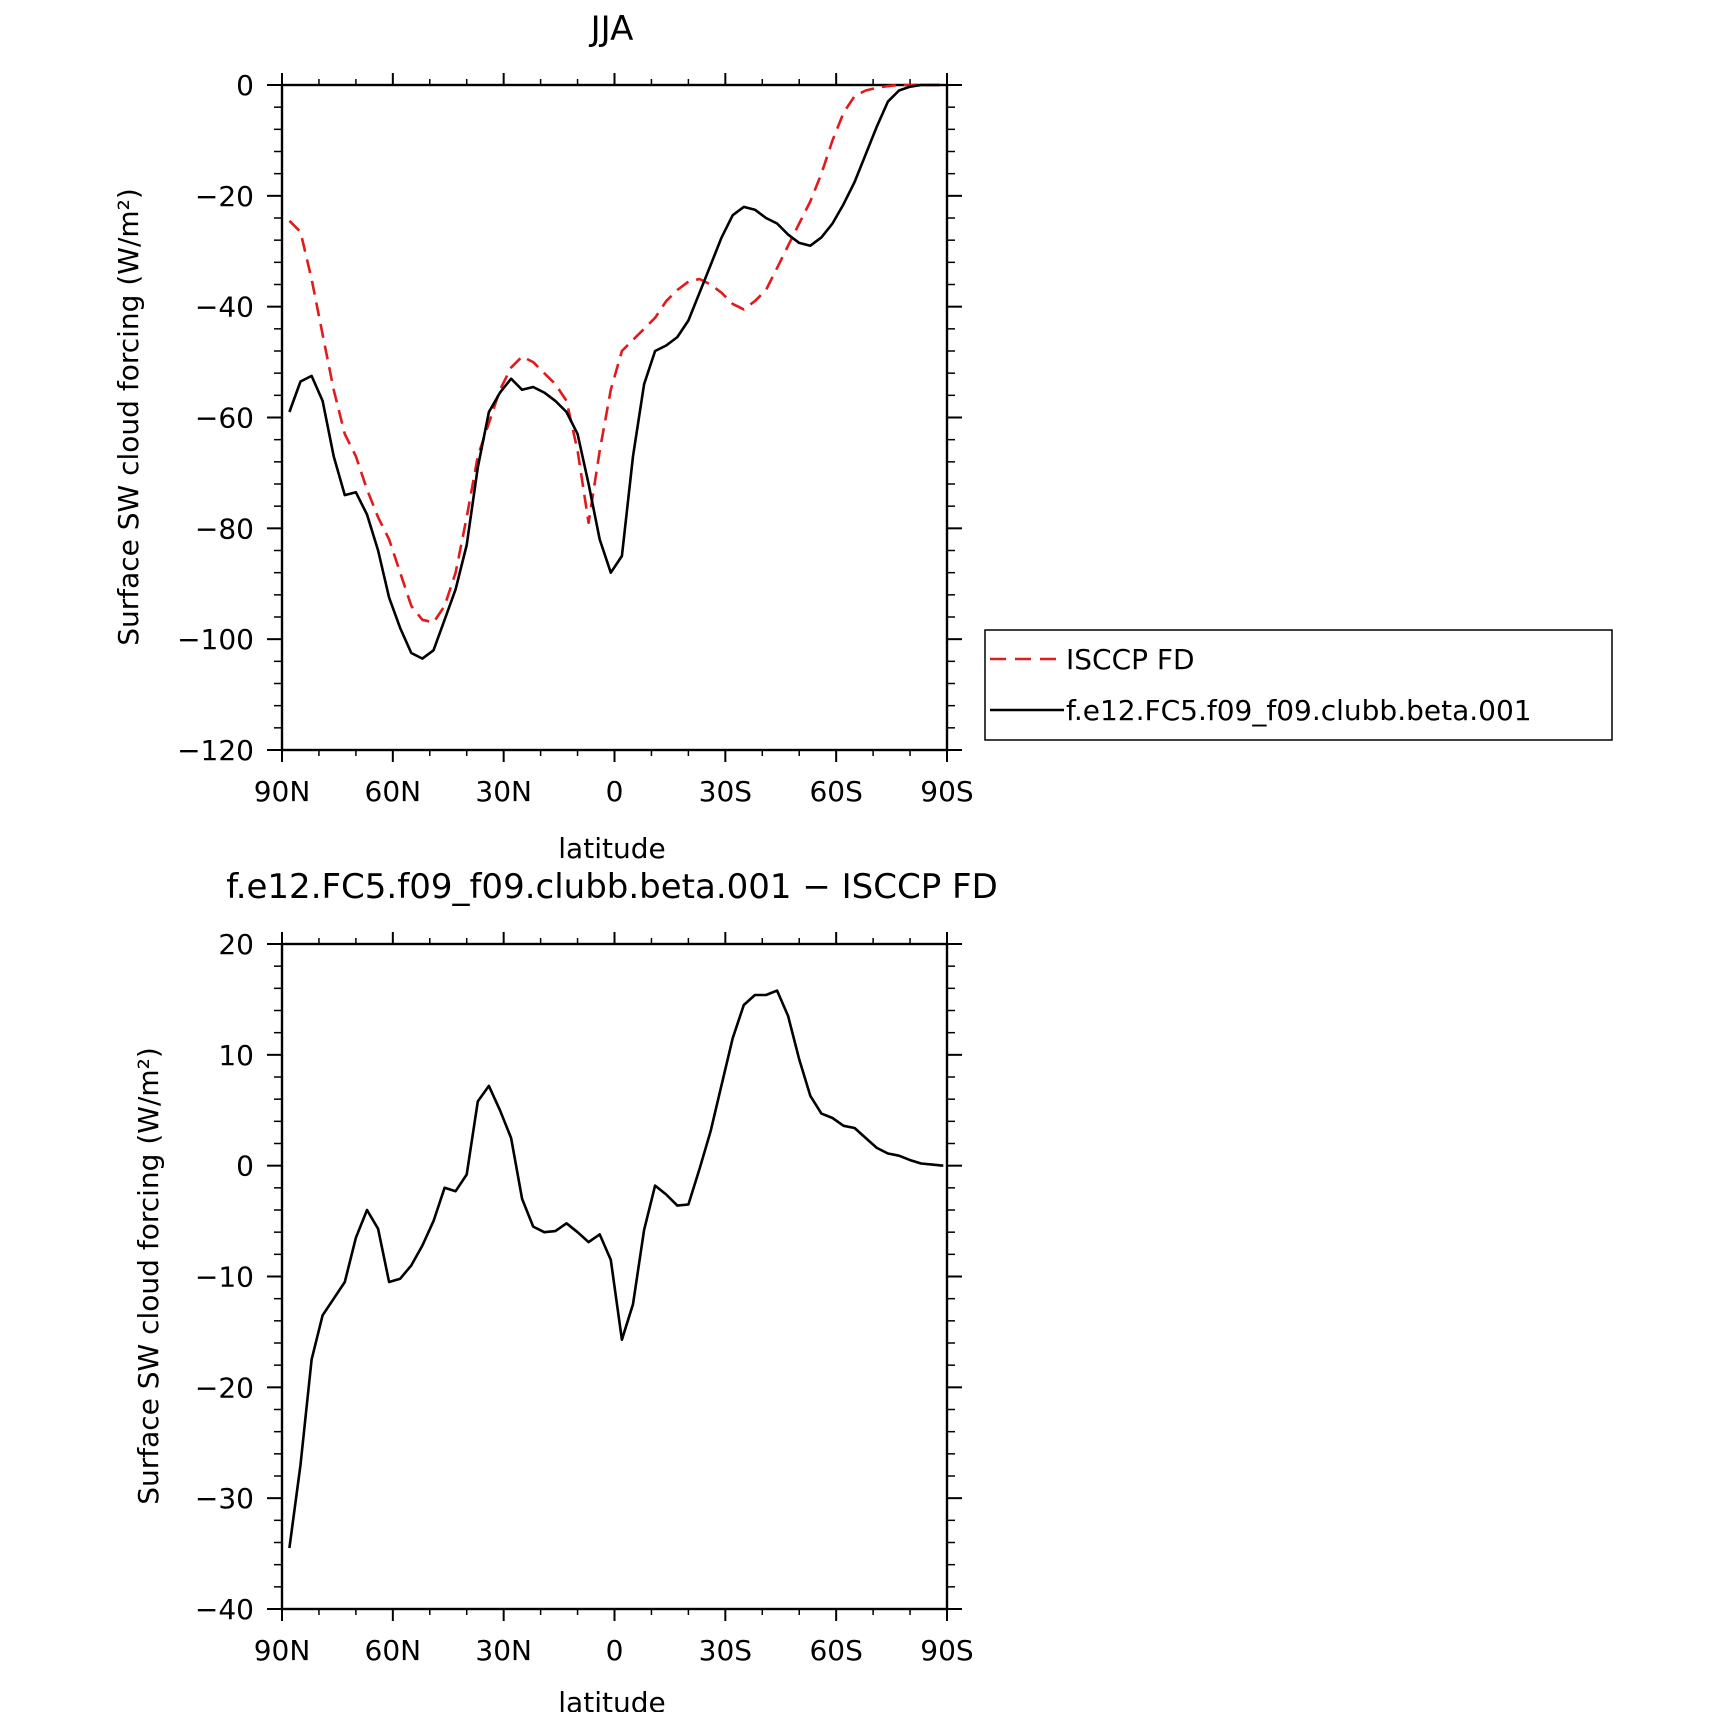 Image resolution: width=1710 pixels, height=1712 pixels. Describe the element at coordinates (128, 417) in the screenshot. I see `top-y-axis-label: Surface SW cloud forcing (W/m²)` at that location.